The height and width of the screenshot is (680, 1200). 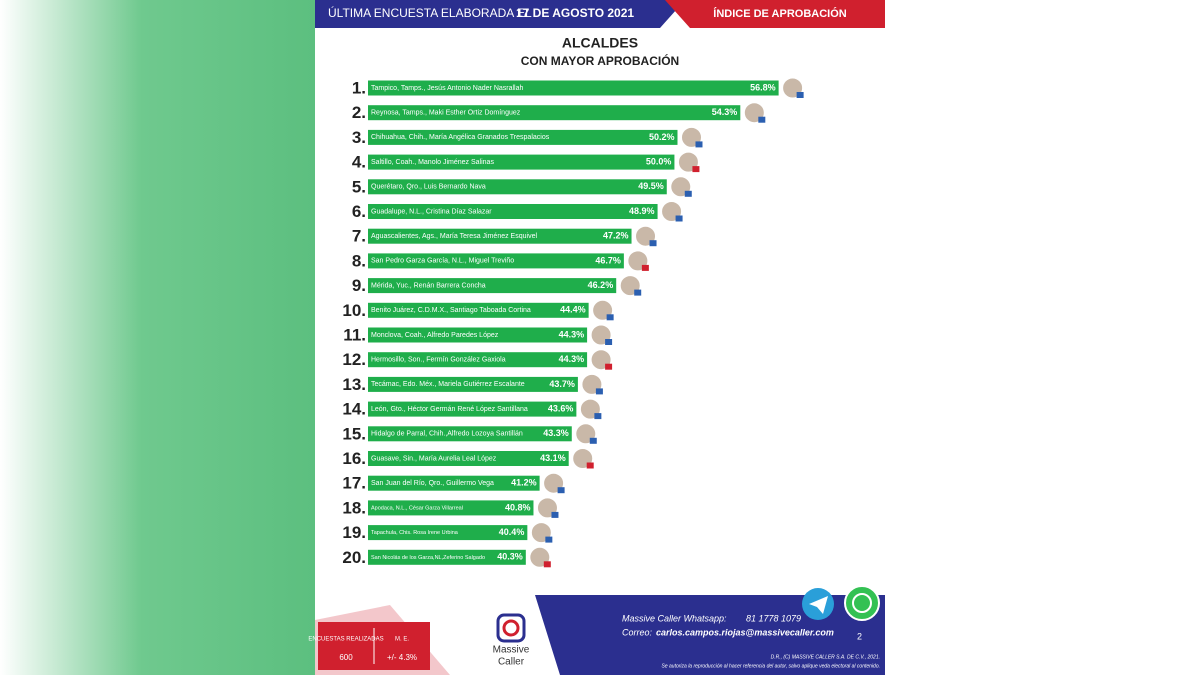 What do you see at coordinates (524, 483) in the screenshot?
I see `value-label: 41.2%` at bounding box center [524, 483].